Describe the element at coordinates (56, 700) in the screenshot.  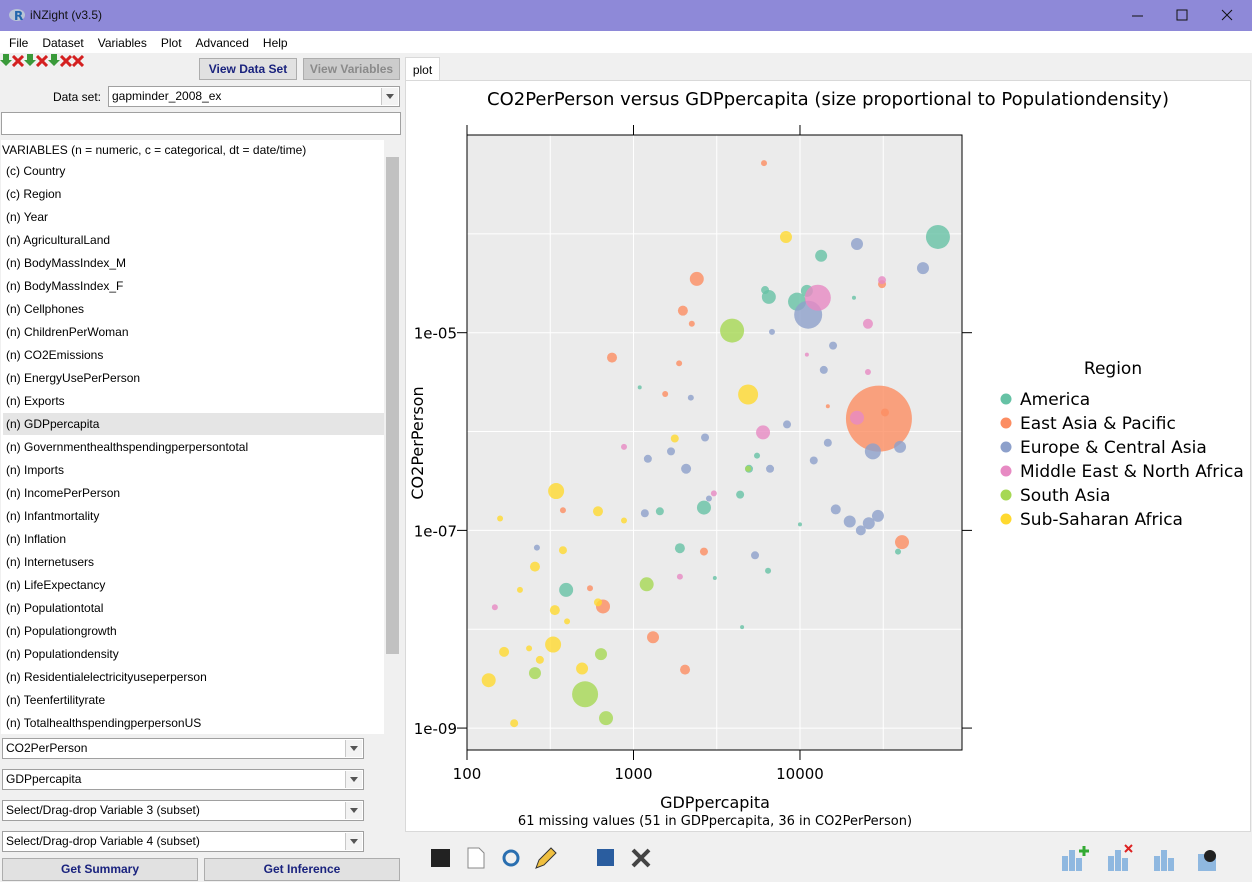
I see `variable-item: (n) Teenfertilityrate` at that location.